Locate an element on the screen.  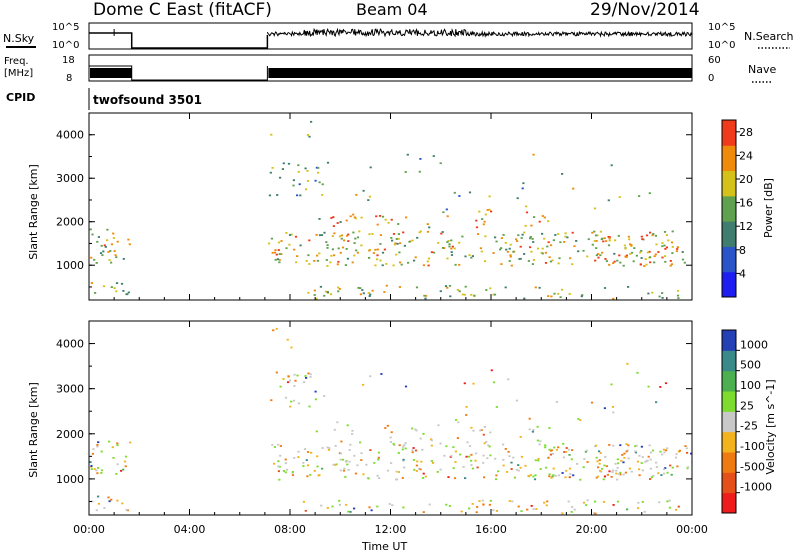
nsky-label: N.Sky is located at coordinates (19, 38).